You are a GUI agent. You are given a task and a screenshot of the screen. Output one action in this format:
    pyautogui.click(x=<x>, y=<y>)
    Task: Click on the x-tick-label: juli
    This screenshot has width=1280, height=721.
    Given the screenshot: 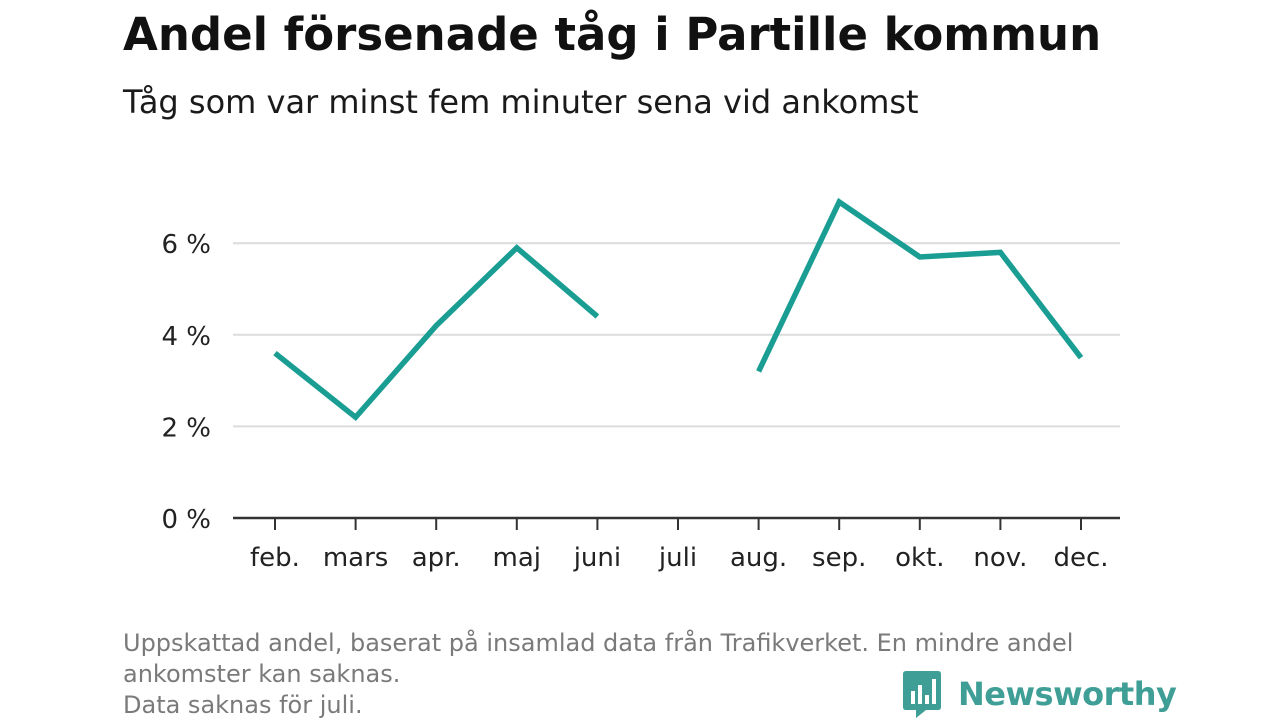 What is the action you would take?
    pyautogui.click(x=677, y=558)
    